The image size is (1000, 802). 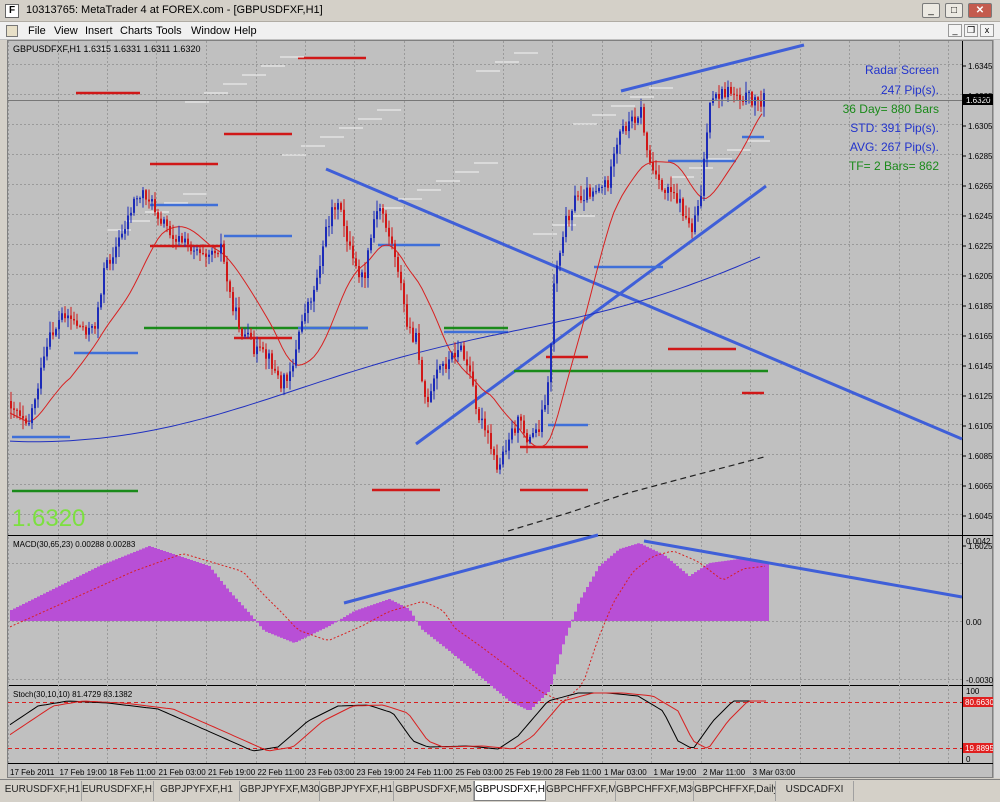 I want to click on stoch-axis-20: 19.8895, so click(x=979, y=748).